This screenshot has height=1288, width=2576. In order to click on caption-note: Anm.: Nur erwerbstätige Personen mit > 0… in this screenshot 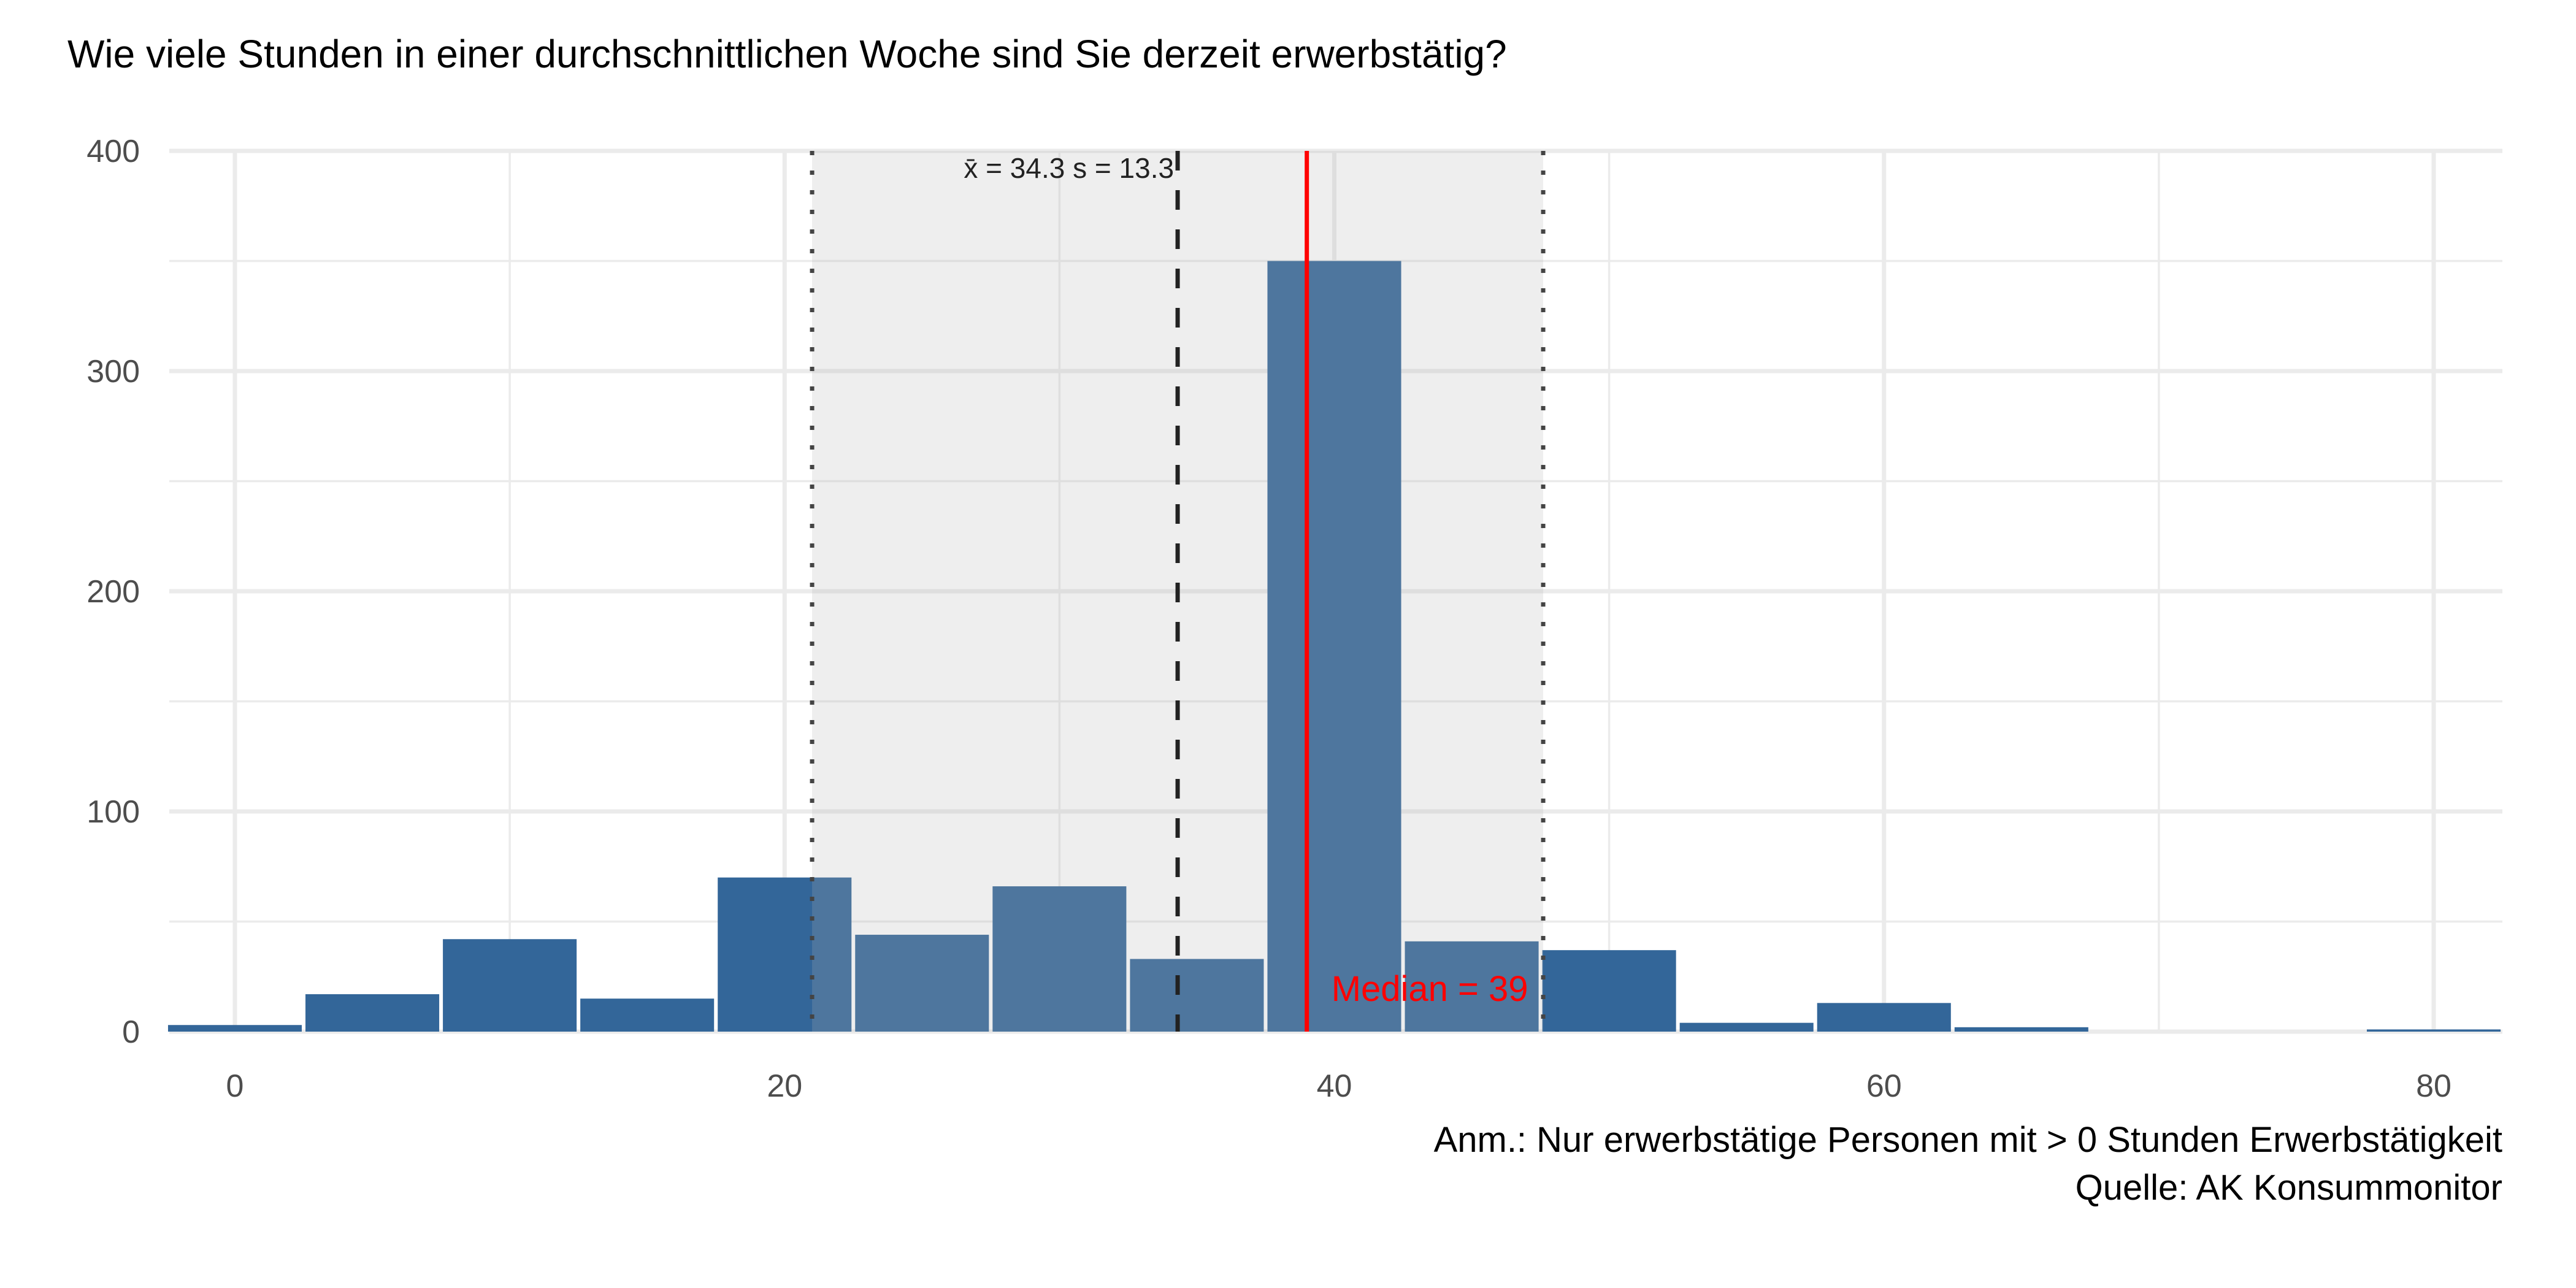, I will do `click(1968, 1140)`.